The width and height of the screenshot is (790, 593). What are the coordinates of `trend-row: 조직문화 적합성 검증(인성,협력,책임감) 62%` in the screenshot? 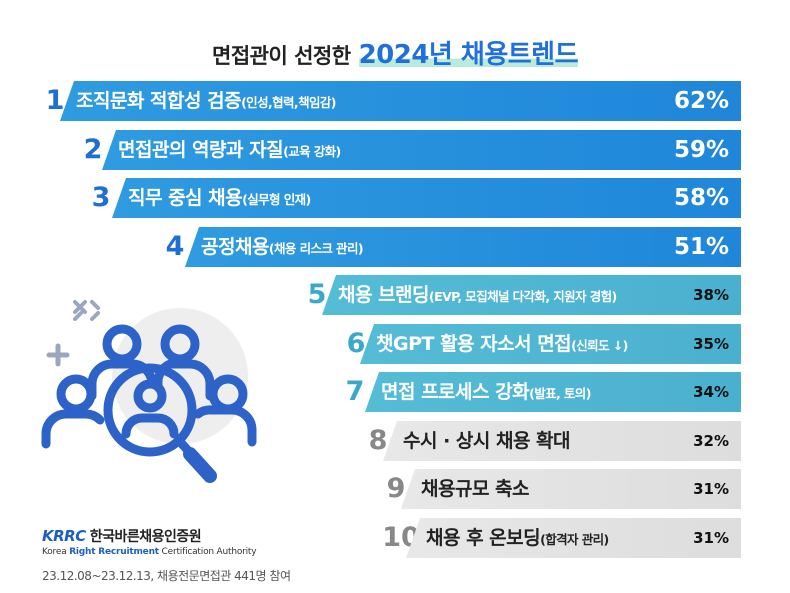 It's located at (400, 101).